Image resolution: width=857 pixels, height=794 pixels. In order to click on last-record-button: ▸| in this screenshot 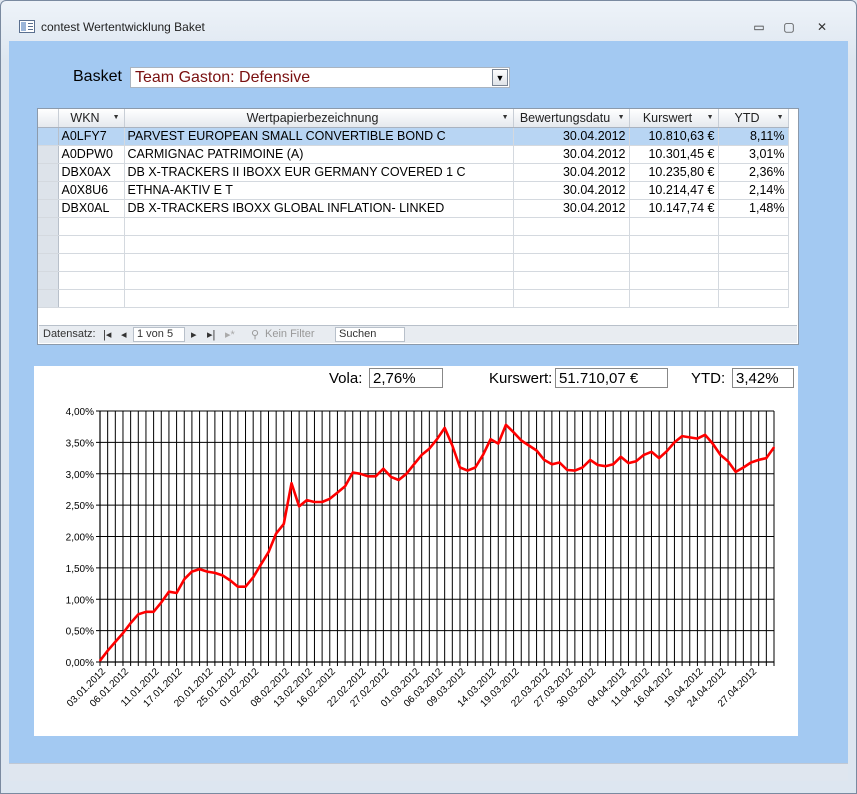, I will do `click(211, 335)`.